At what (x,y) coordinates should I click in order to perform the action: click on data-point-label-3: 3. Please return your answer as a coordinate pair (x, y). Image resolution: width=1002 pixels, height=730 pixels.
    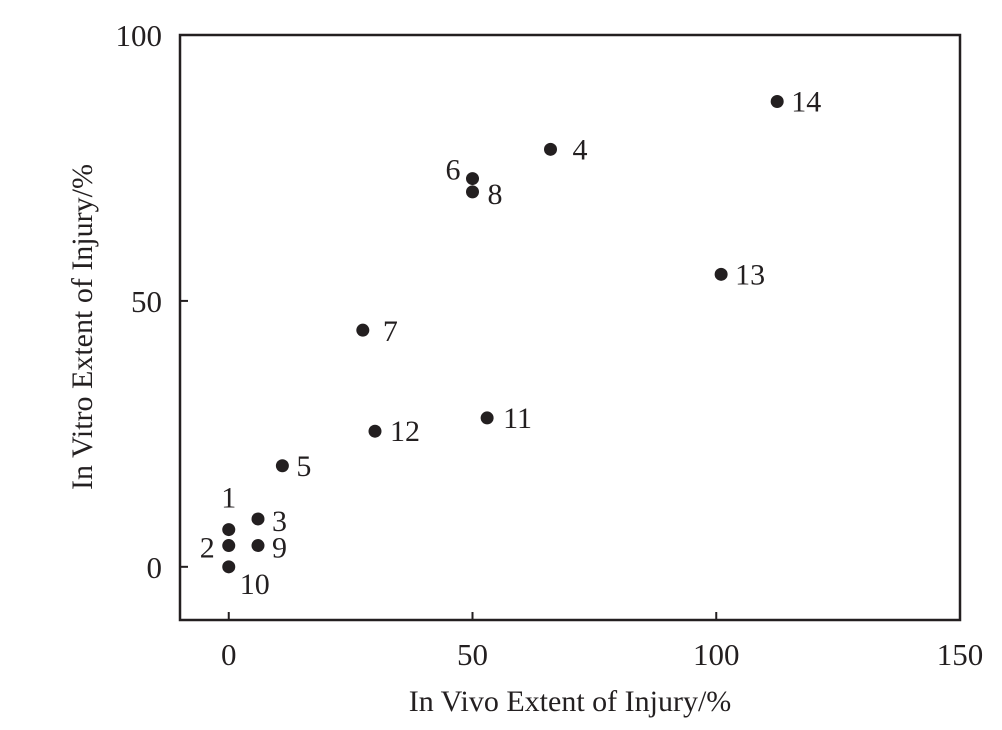
    Looking at the image, I should click on (279, 521).